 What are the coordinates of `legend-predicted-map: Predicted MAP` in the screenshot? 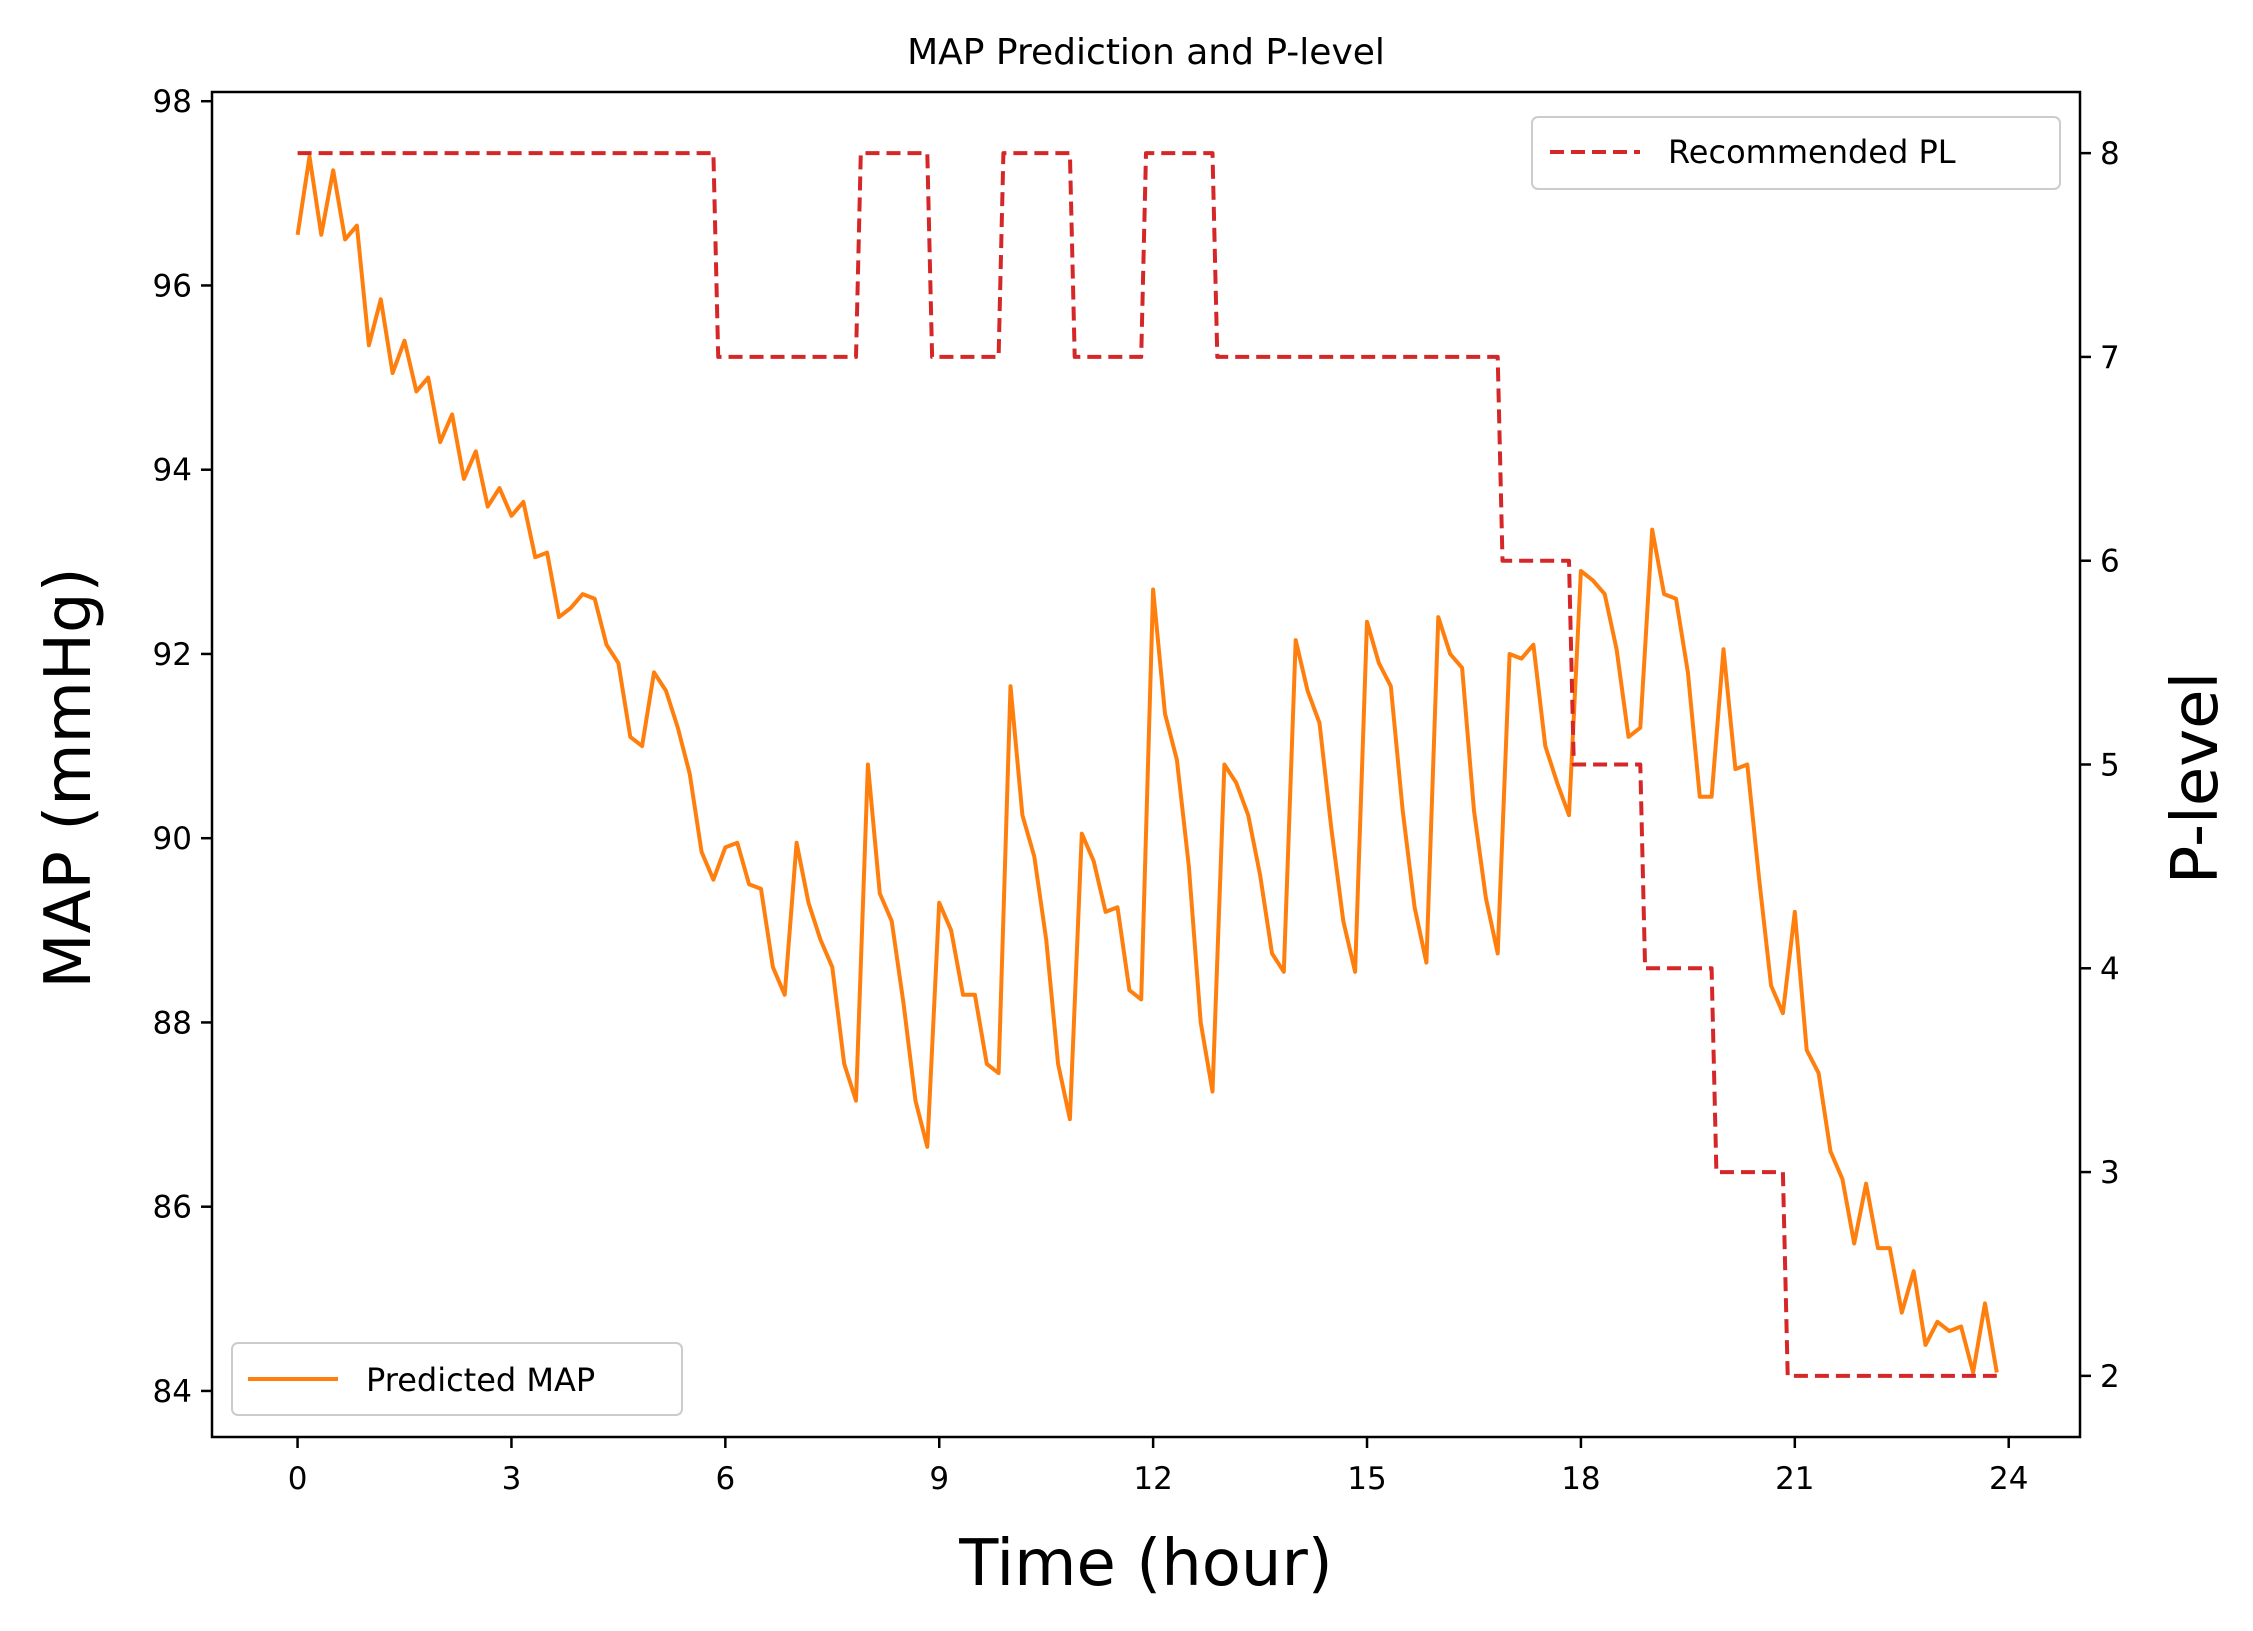 It's located at (457, 1379).